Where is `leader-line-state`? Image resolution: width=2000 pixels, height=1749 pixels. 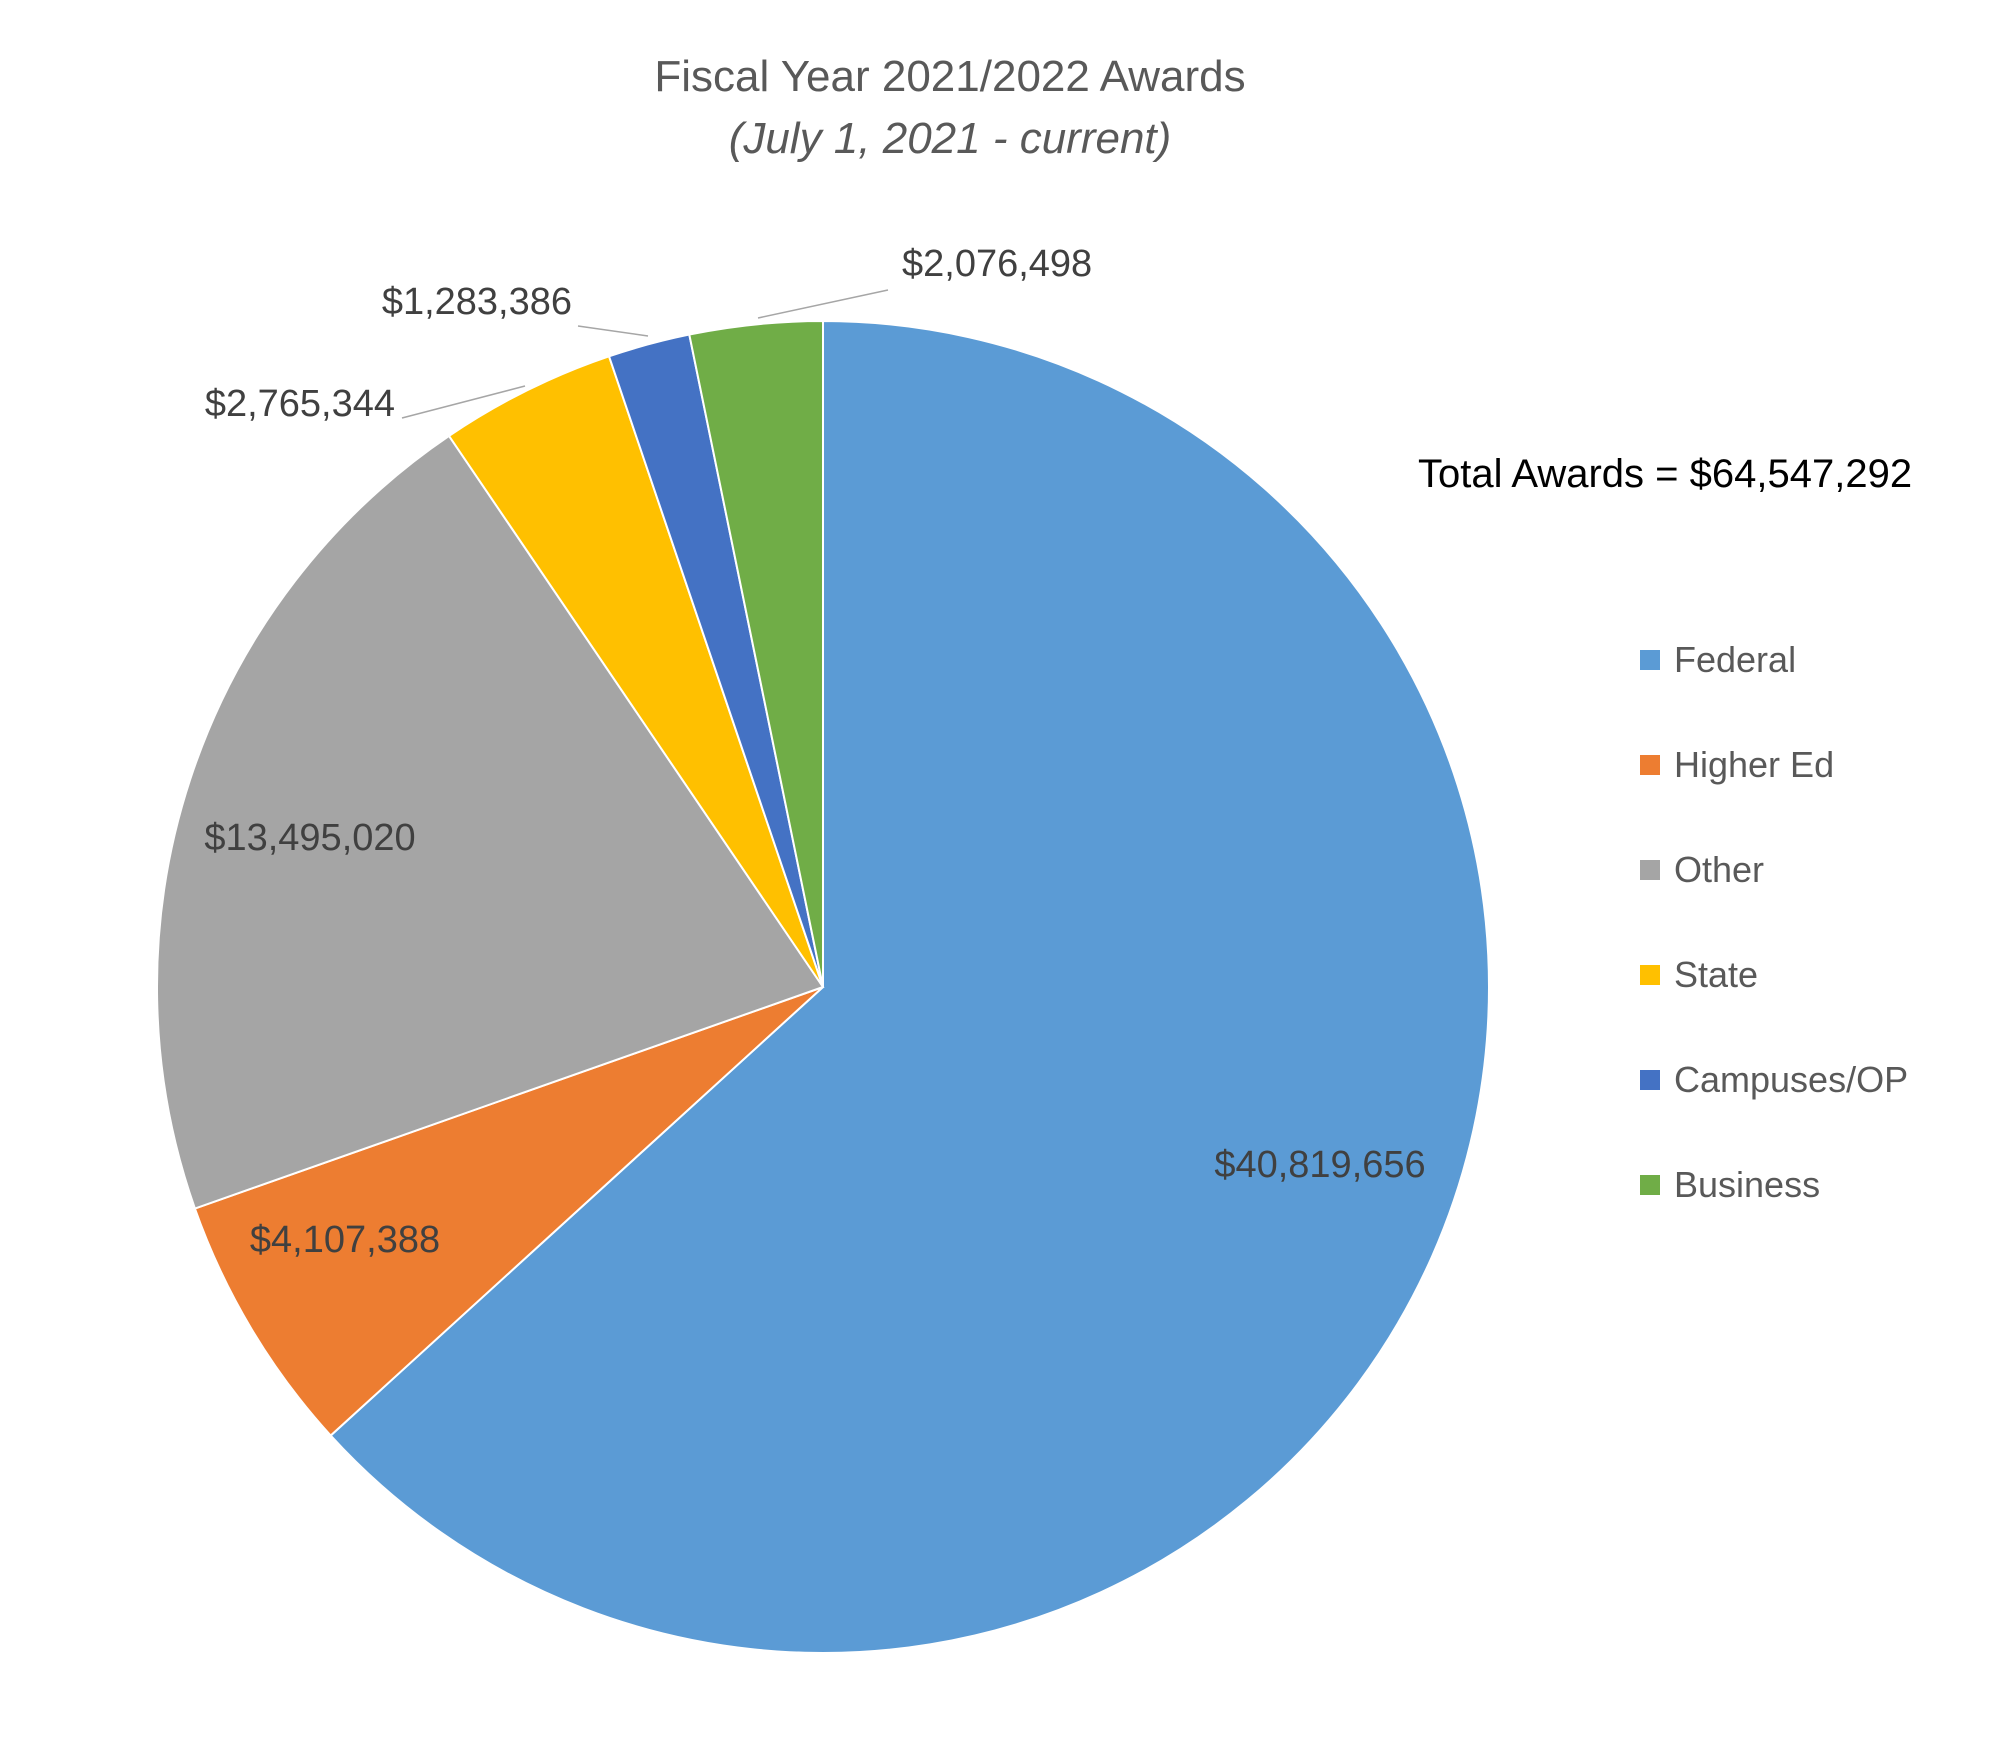
leader-line-state is located at coordinates (463, 402).